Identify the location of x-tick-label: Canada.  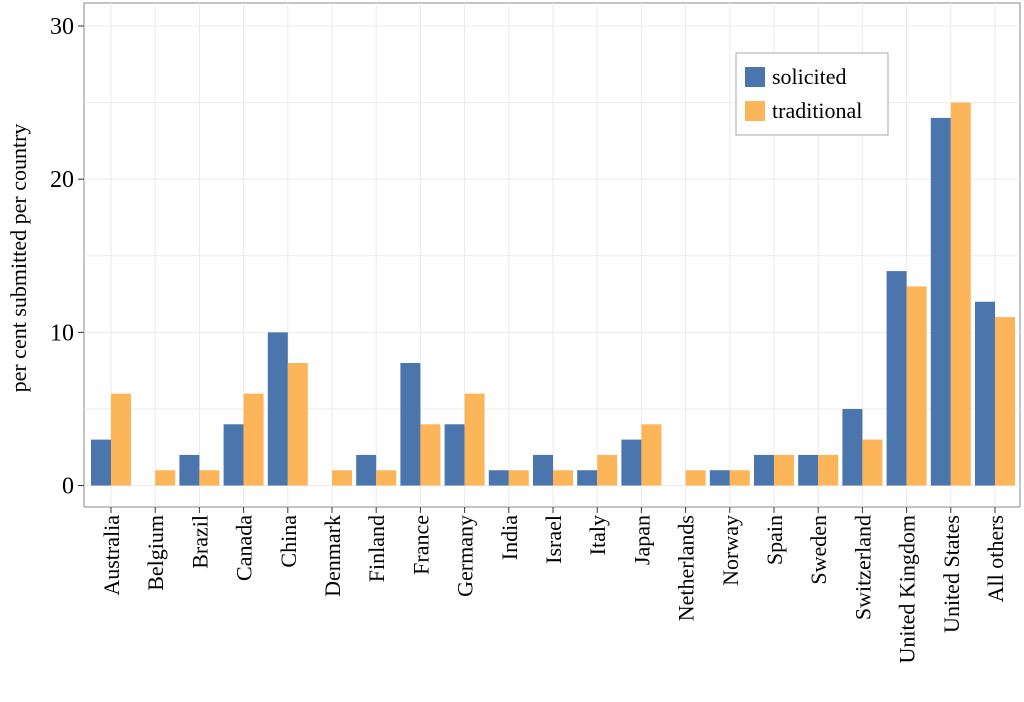
(244, 548).